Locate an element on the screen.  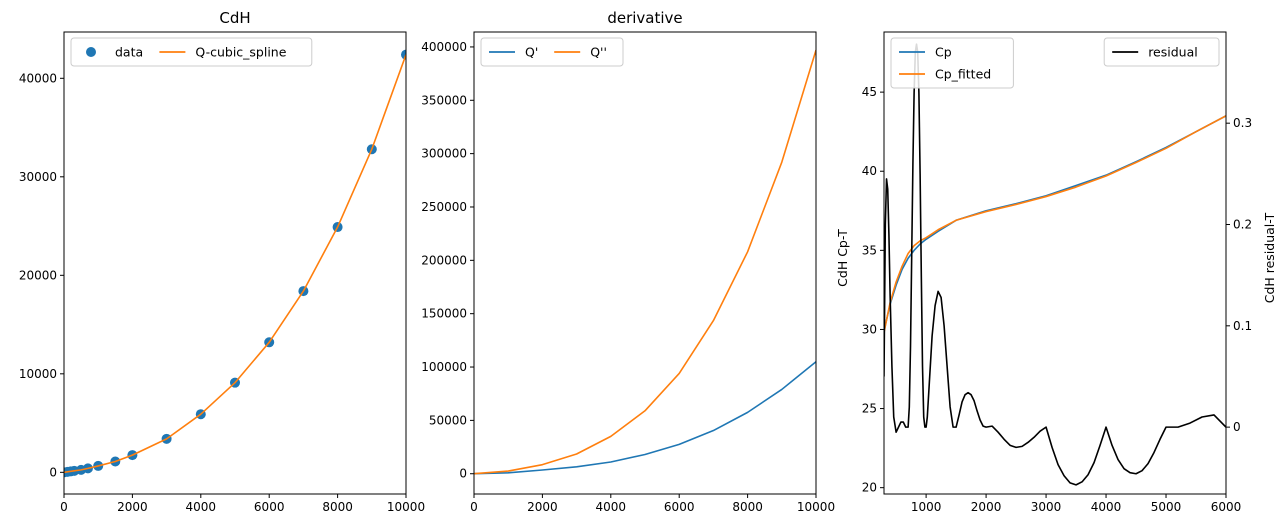
y-tick-label: 35 is located at coordinates (869, 250).